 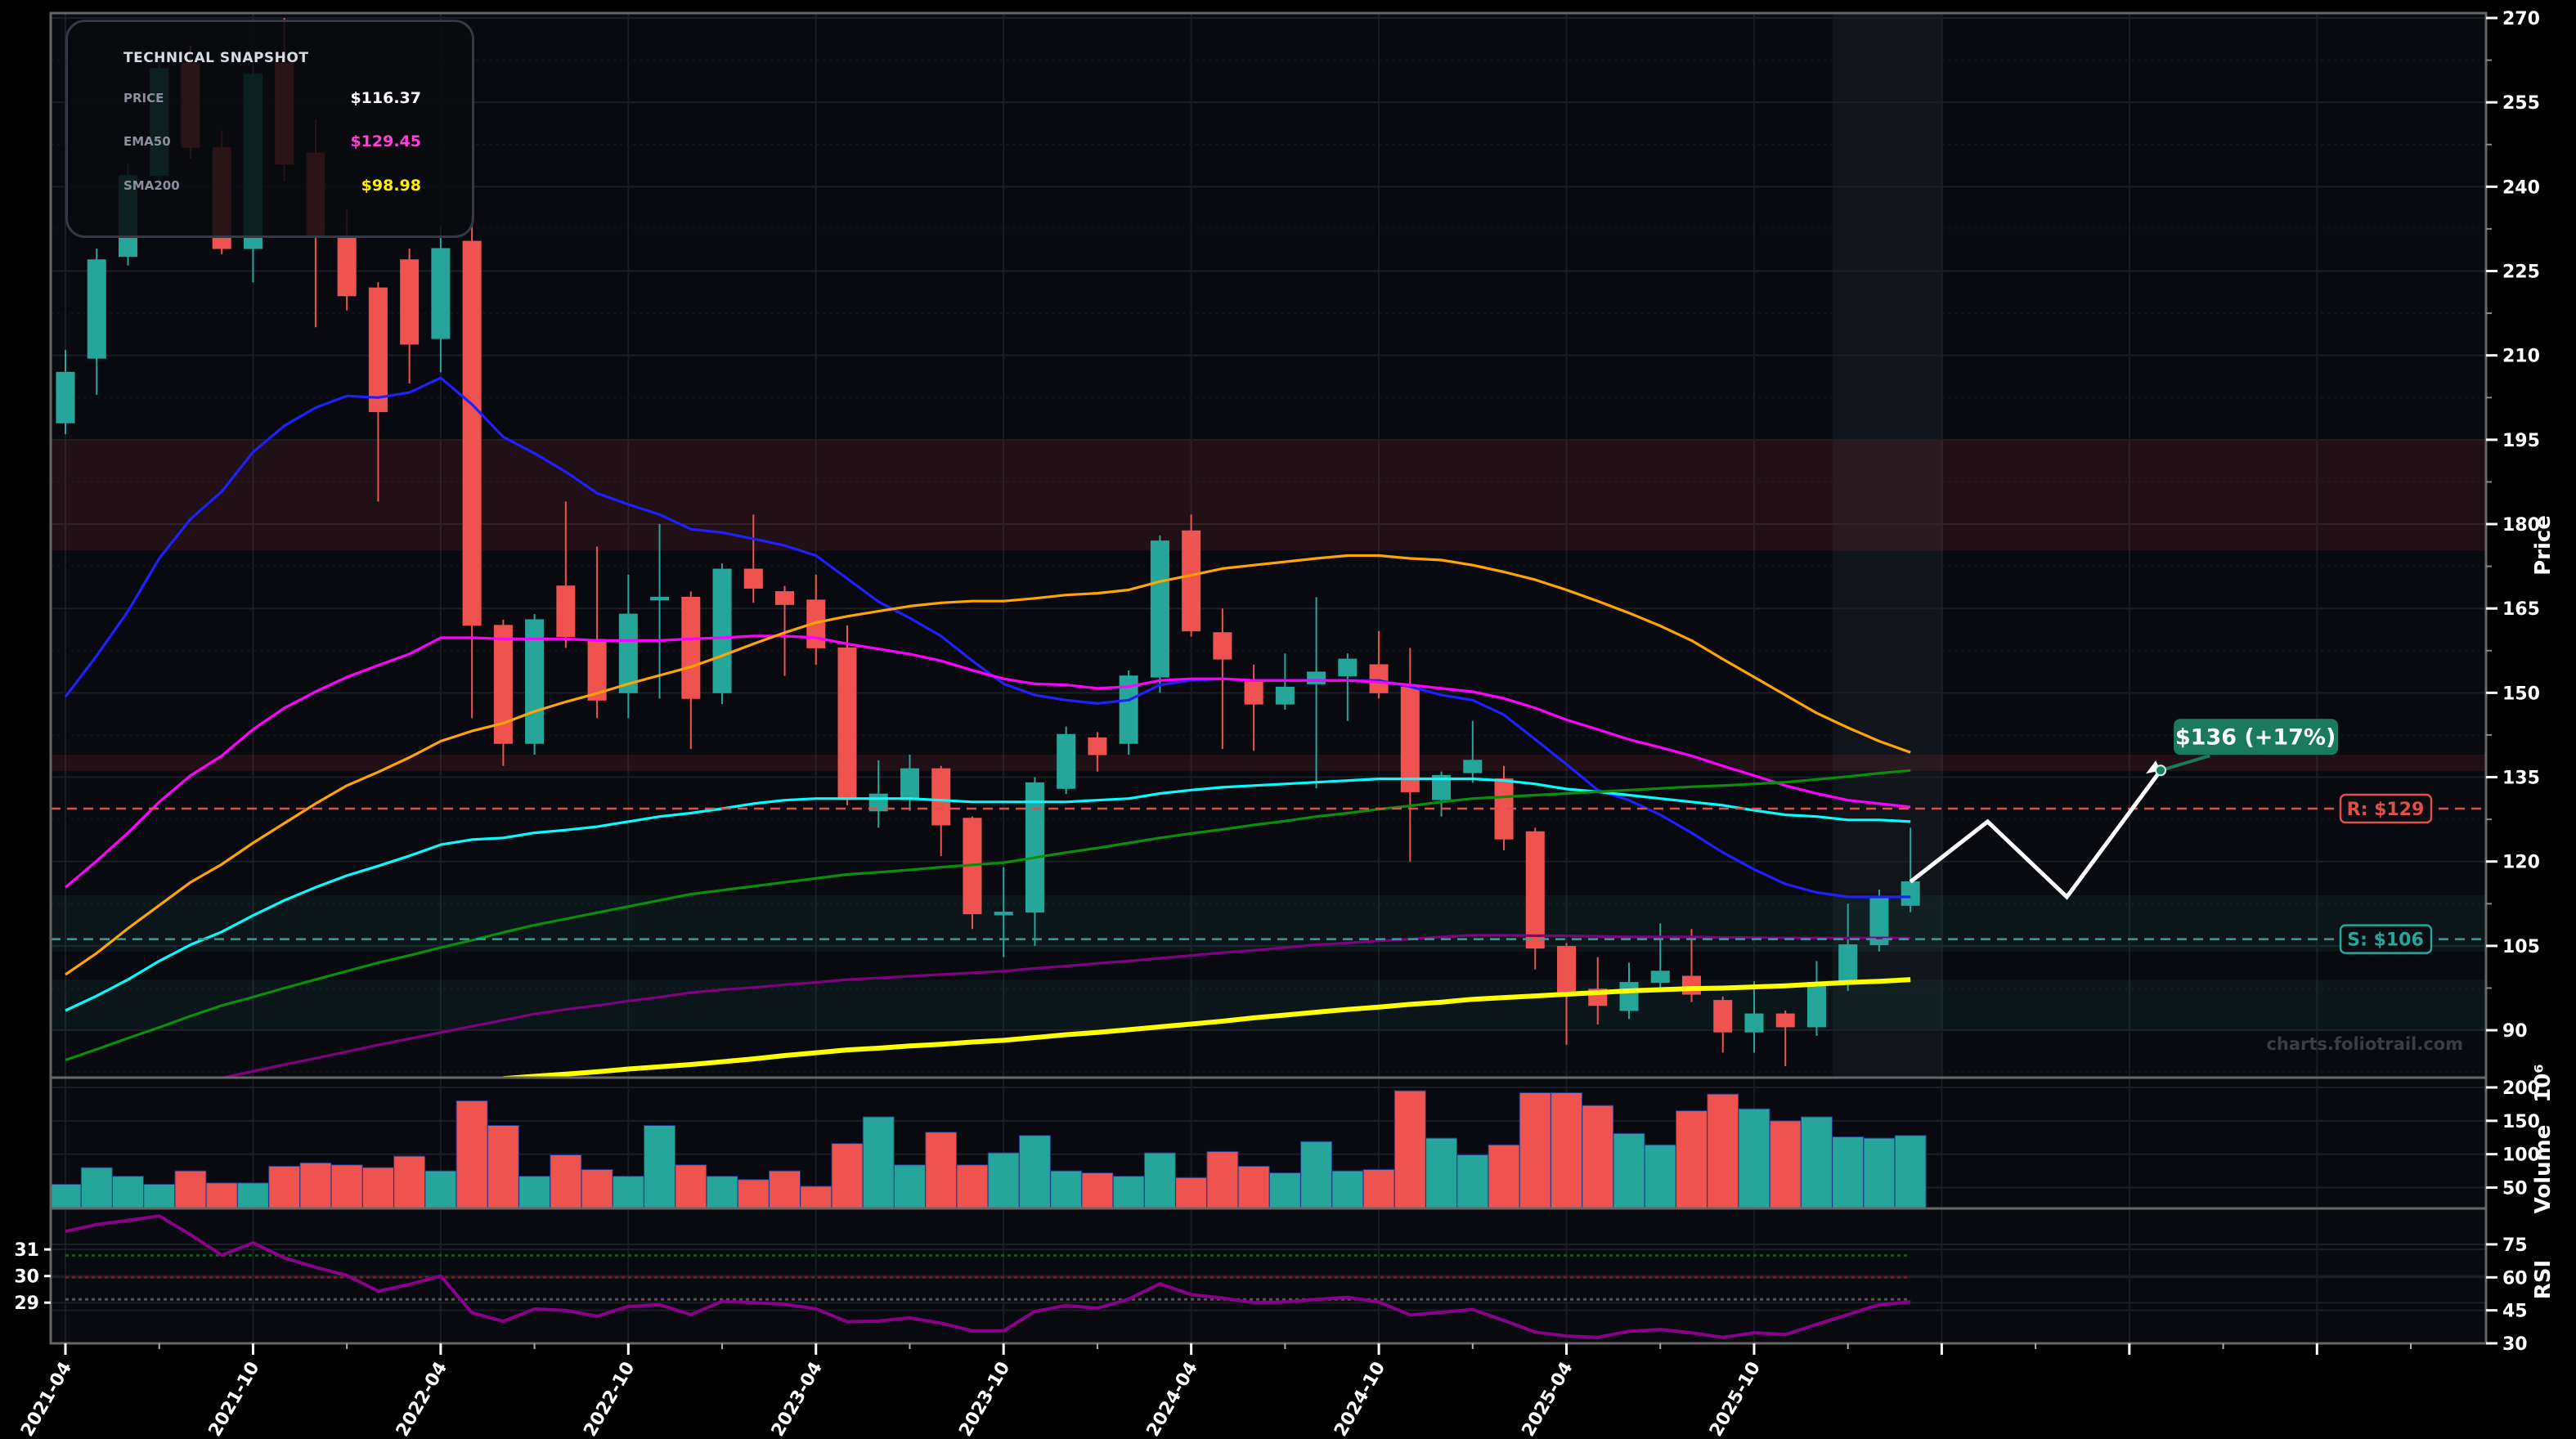 What do you see at coordinates (2521, 1122) in the screenshot?
I see `volume-tick-label: 150` at bounding box center [2521, 1122].